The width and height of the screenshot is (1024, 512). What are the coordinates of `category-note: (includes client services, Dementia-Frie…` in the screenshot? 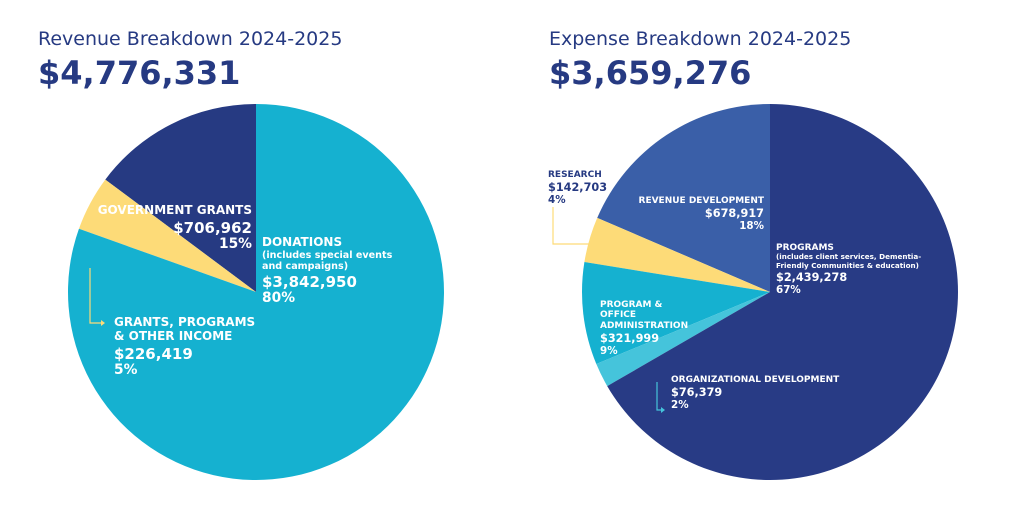 It's located at (849, 261).